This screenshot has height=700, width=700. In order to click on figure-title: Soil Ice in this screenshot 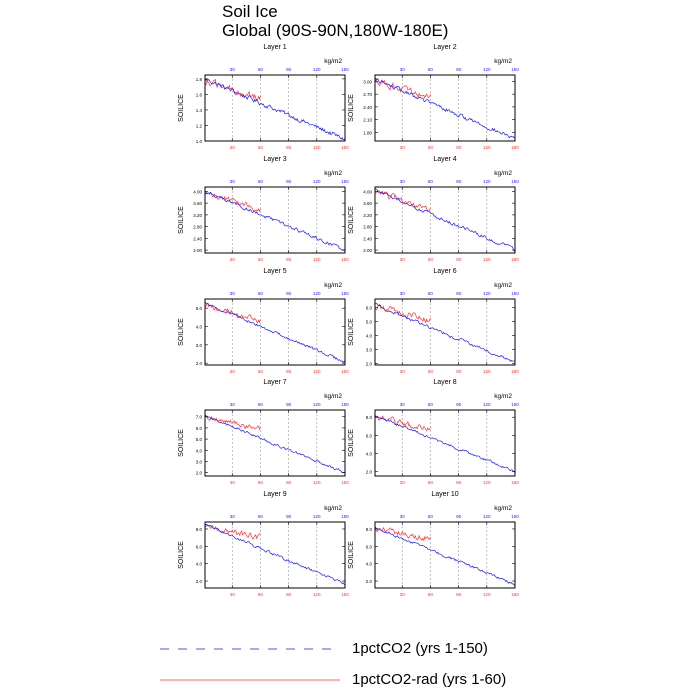, I will do `click(250, 11)`.